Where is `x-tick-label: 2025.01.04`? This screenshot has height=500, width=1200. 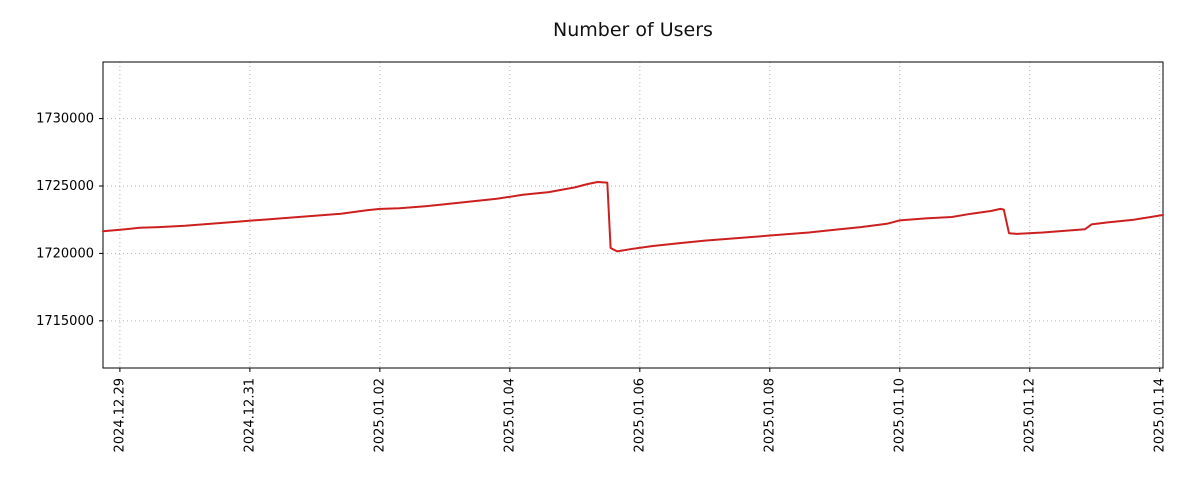 x-tick-label: 2025.01.04 is located at coordinates (509, 415).